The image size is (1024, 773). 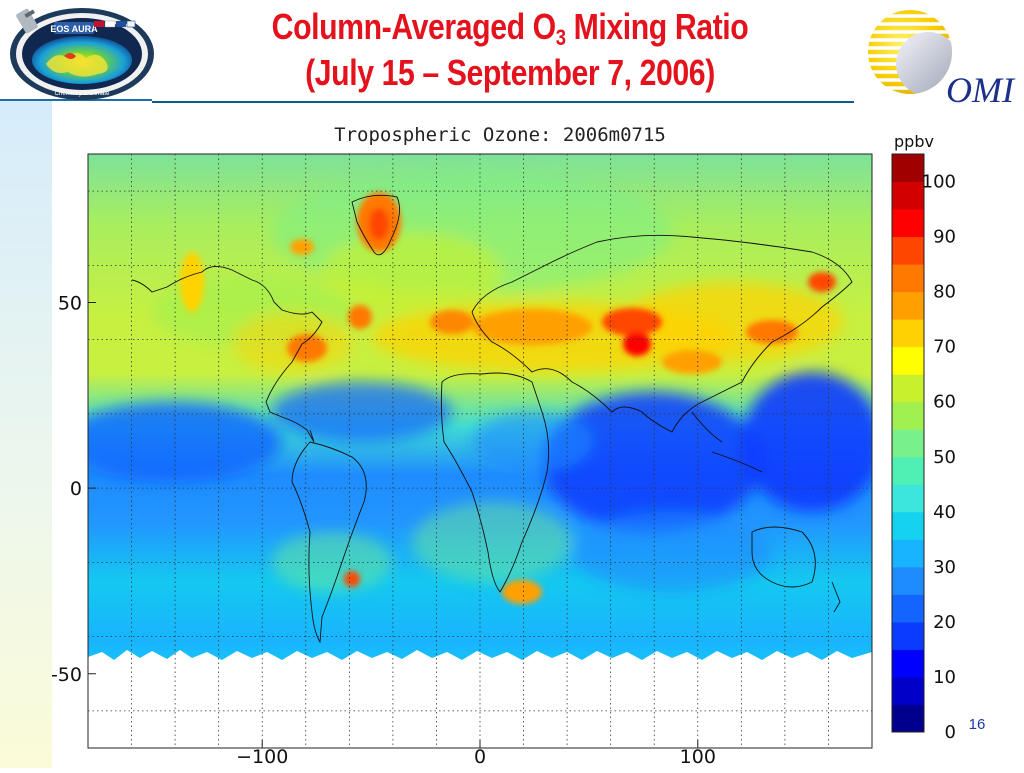 I want to click on colorbar-tick-label: 30, so click(x=944, y=567).